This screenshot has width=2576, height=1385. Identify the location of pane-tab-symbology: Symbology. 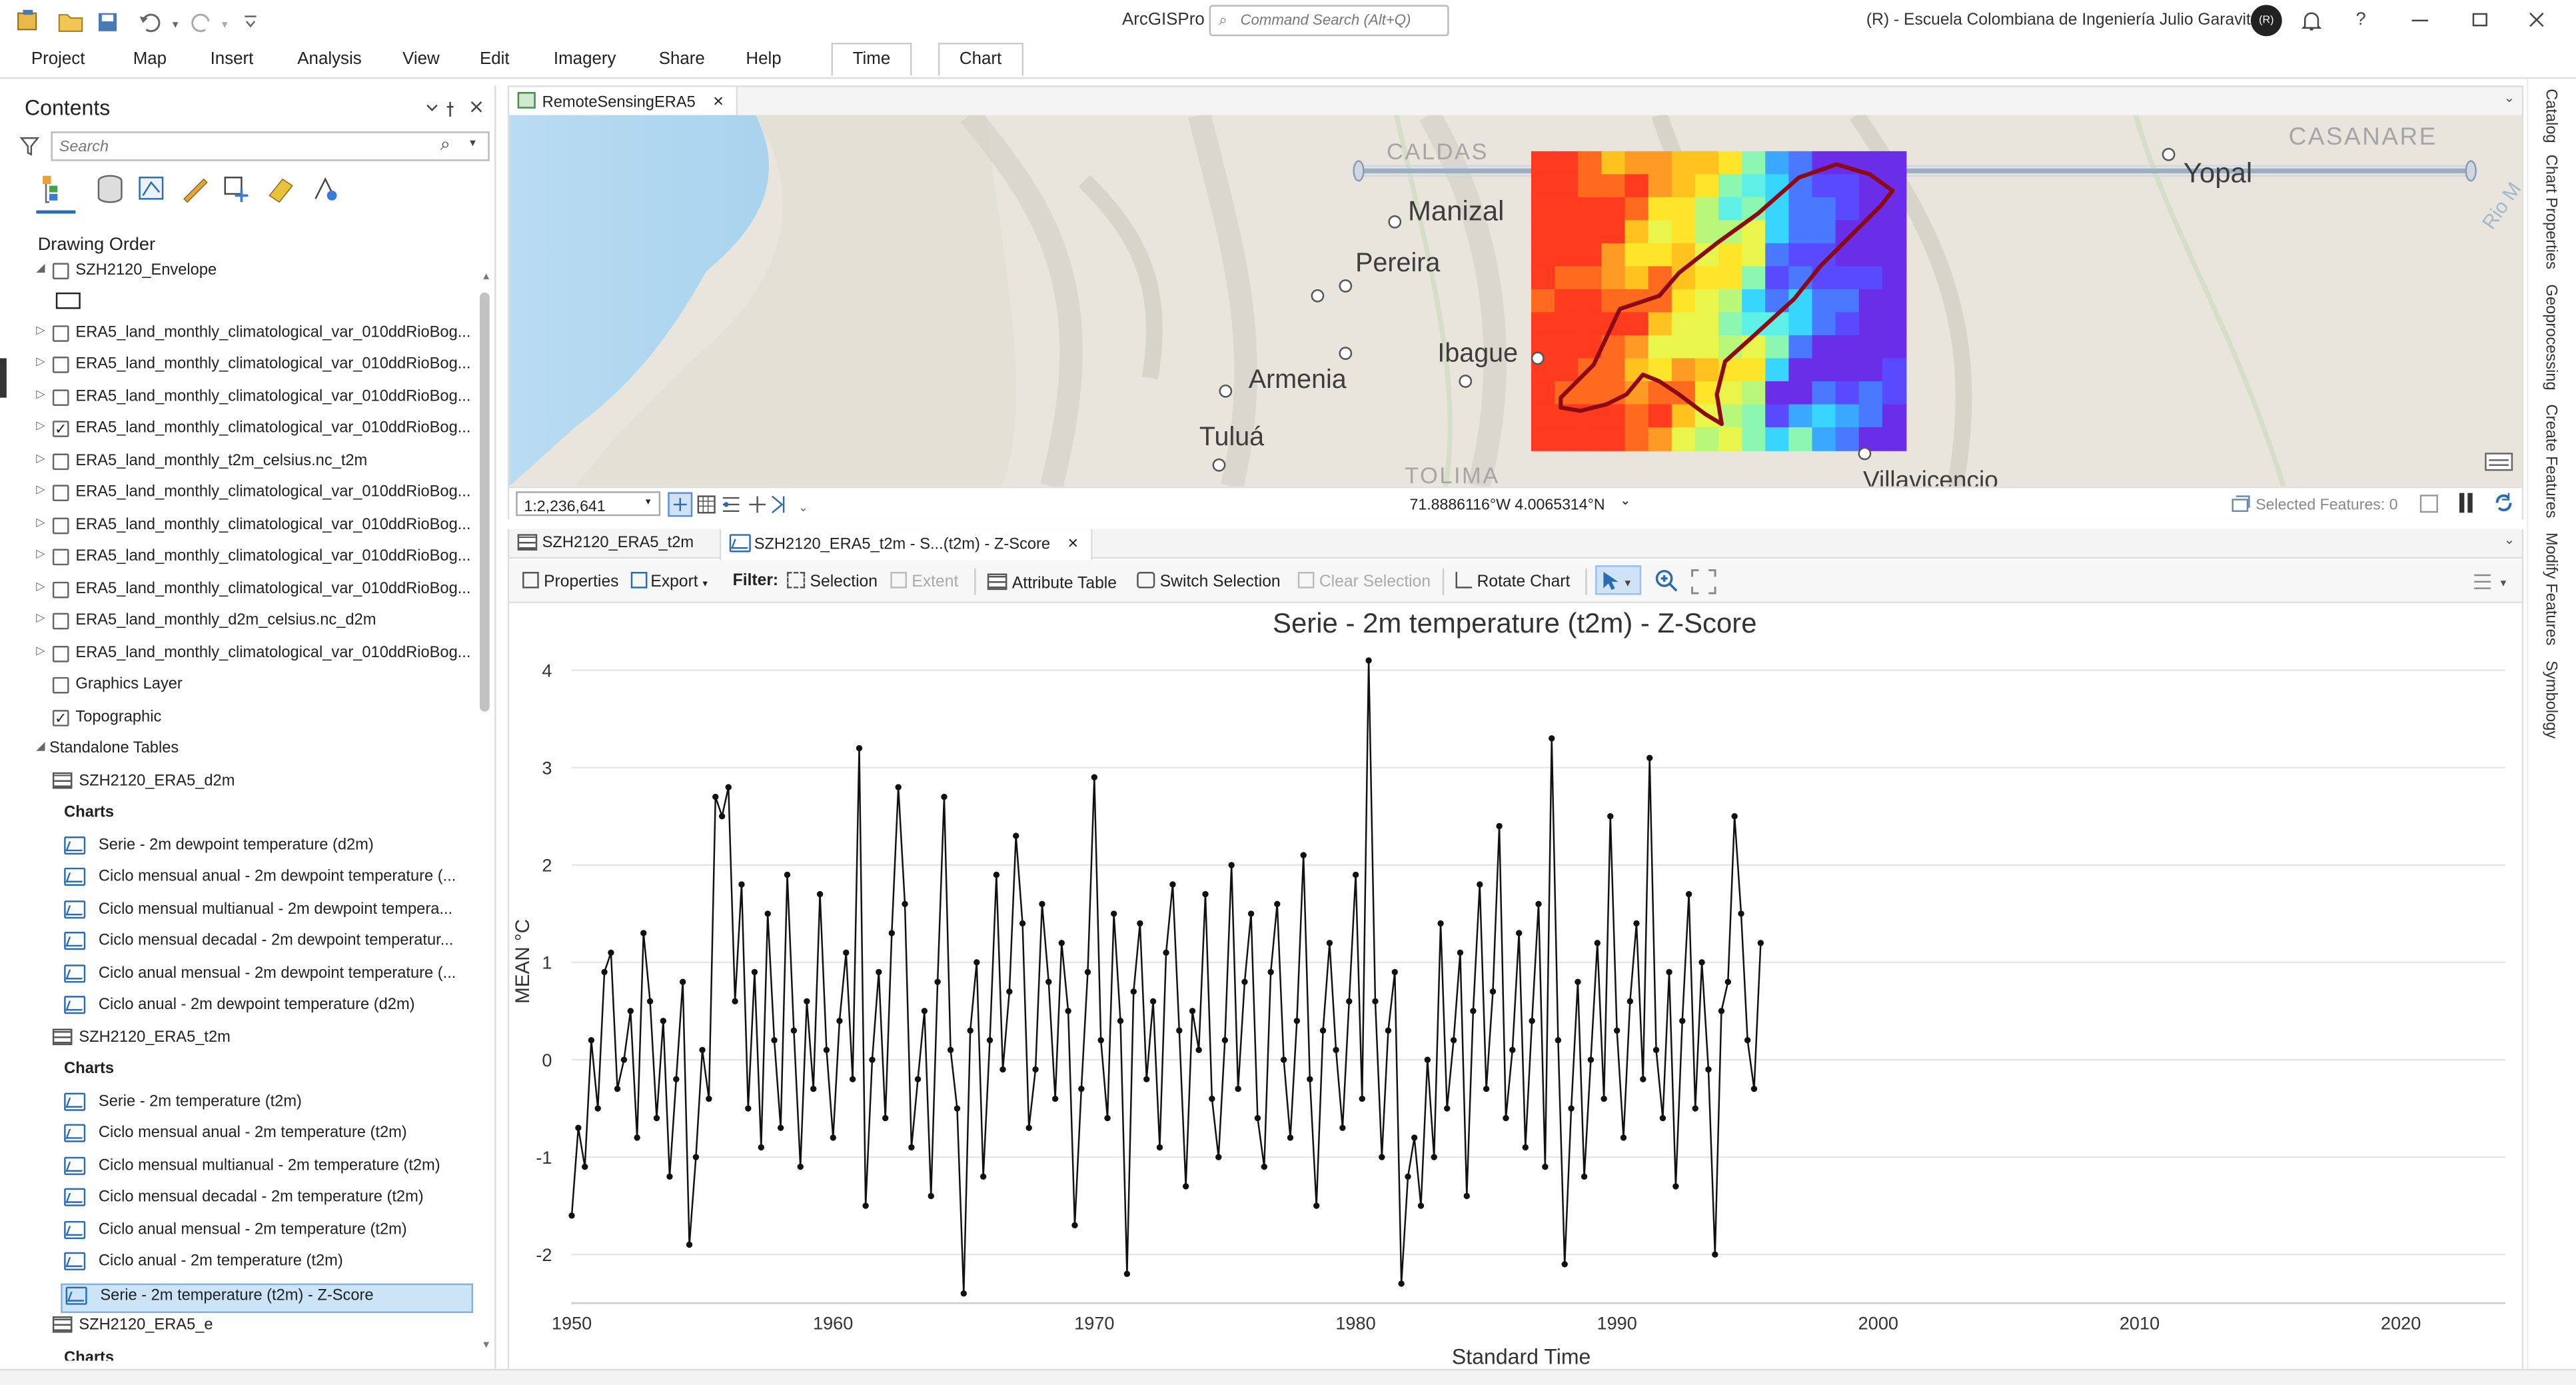
(2550, 700).